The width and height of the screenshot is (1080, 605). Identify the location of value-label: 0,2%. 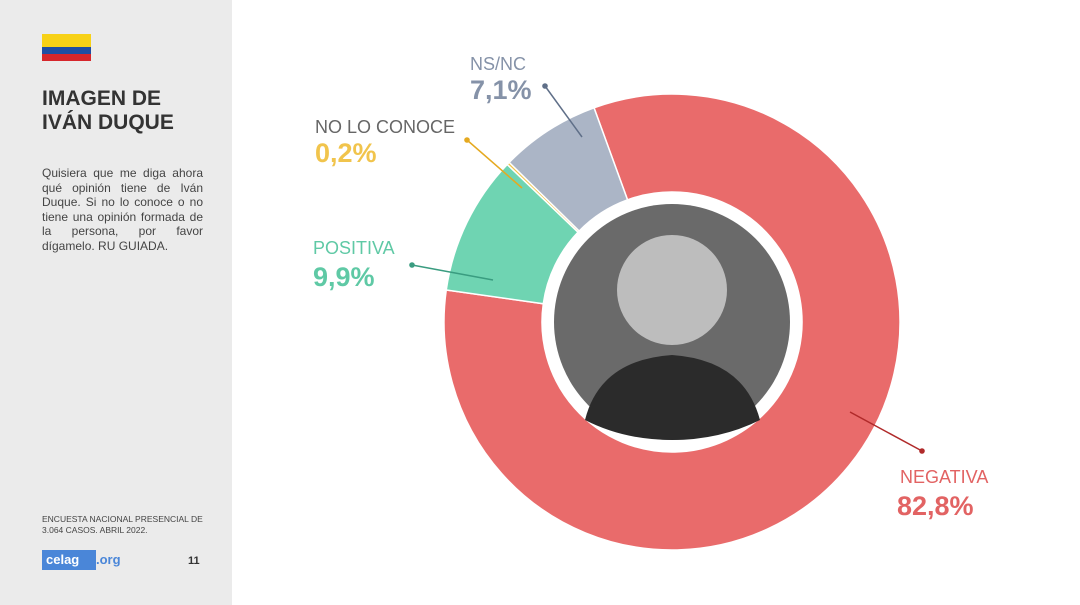
(346, 153).